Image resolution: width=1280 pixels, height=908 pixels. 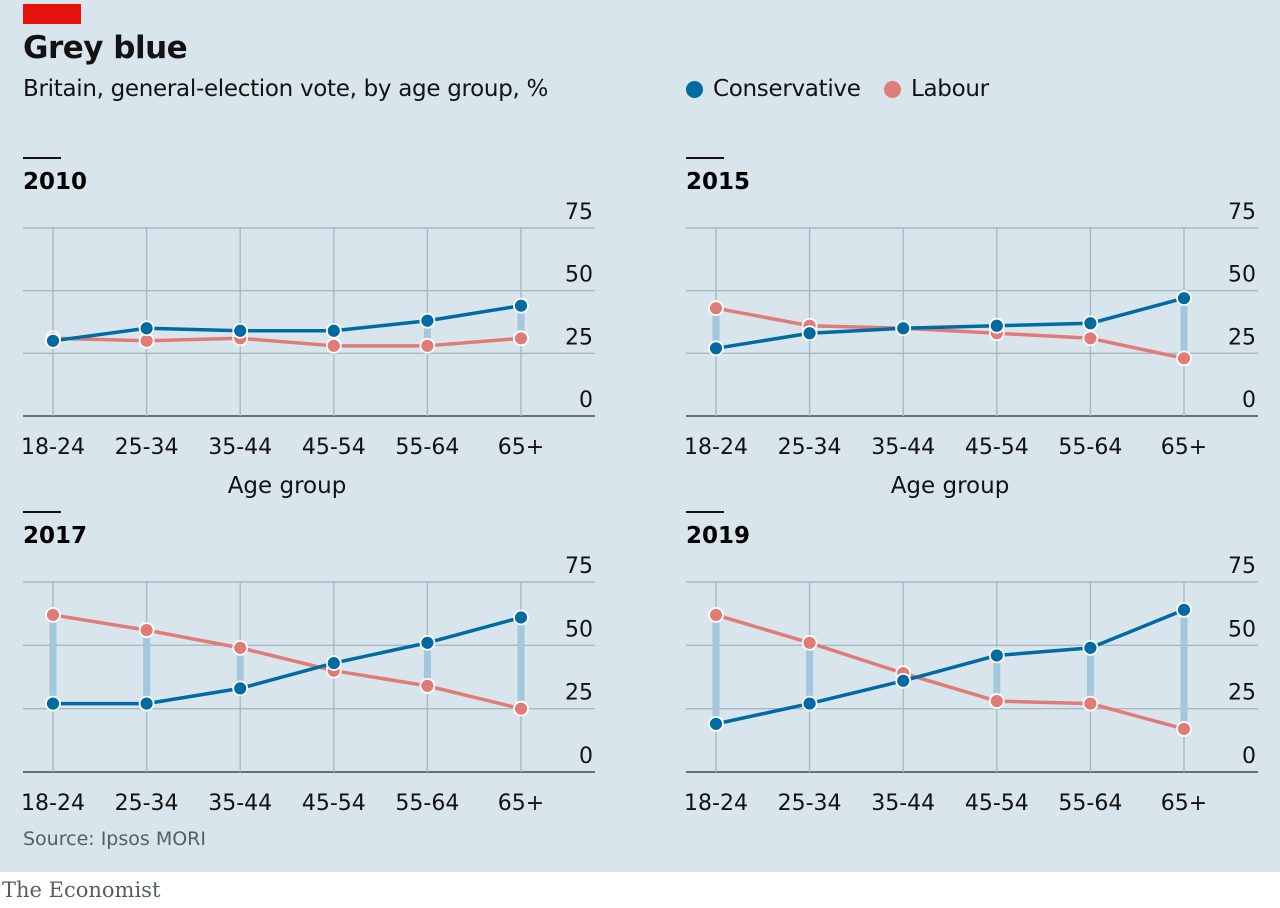 I want to click on panel-year-label: 2019, so click(x=718, y=536).